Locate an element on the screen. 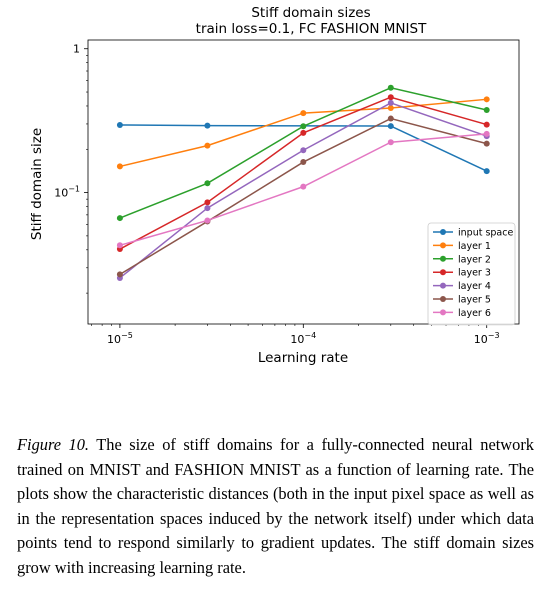  x-tick-label: 10⁻⁴ is located at coordinates (303, 338).